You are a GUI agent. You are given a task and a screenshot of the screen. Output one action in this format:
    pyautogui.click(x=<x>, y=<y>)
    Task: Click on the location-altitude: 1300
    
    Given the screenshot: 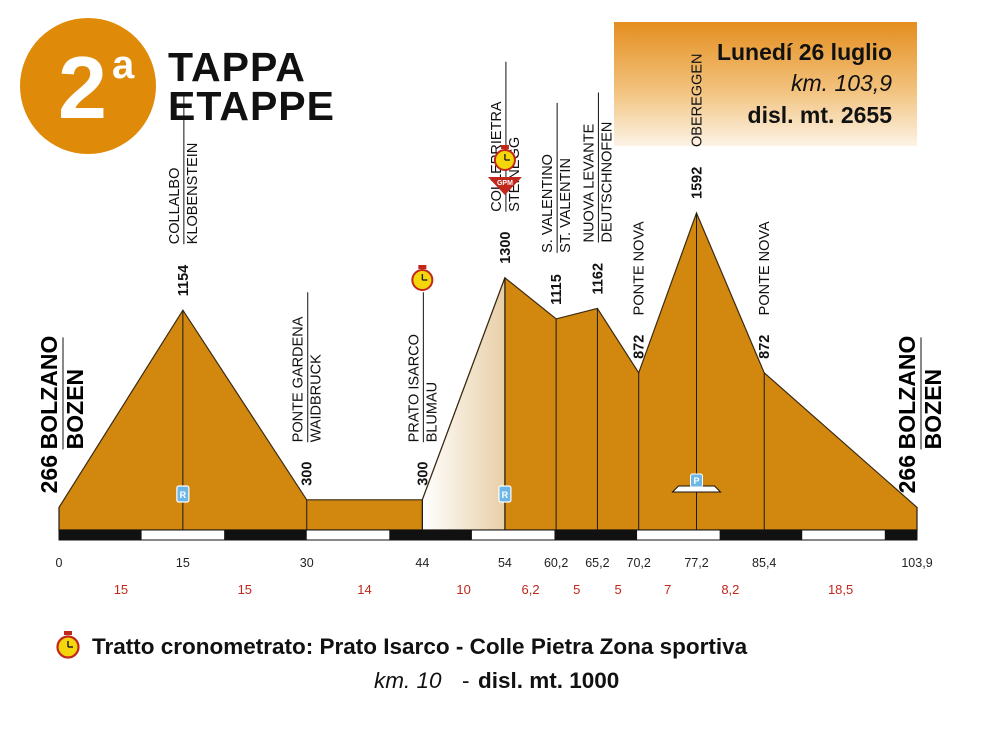 What is the action you would take?
    pyautogui.click(x=506, y=248)
    